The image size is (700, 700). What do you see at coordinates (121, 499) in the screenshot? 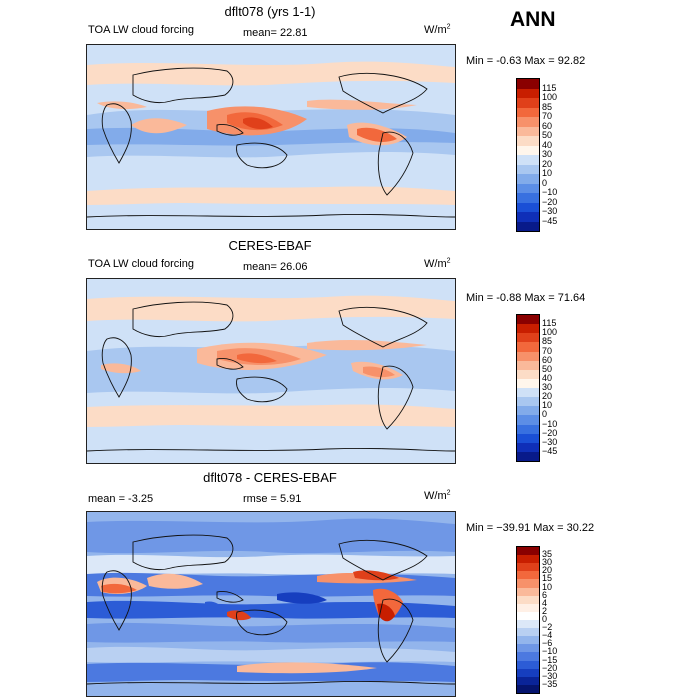
I see `mean-label: mean = -3.25` at bounding box center [121, 499].